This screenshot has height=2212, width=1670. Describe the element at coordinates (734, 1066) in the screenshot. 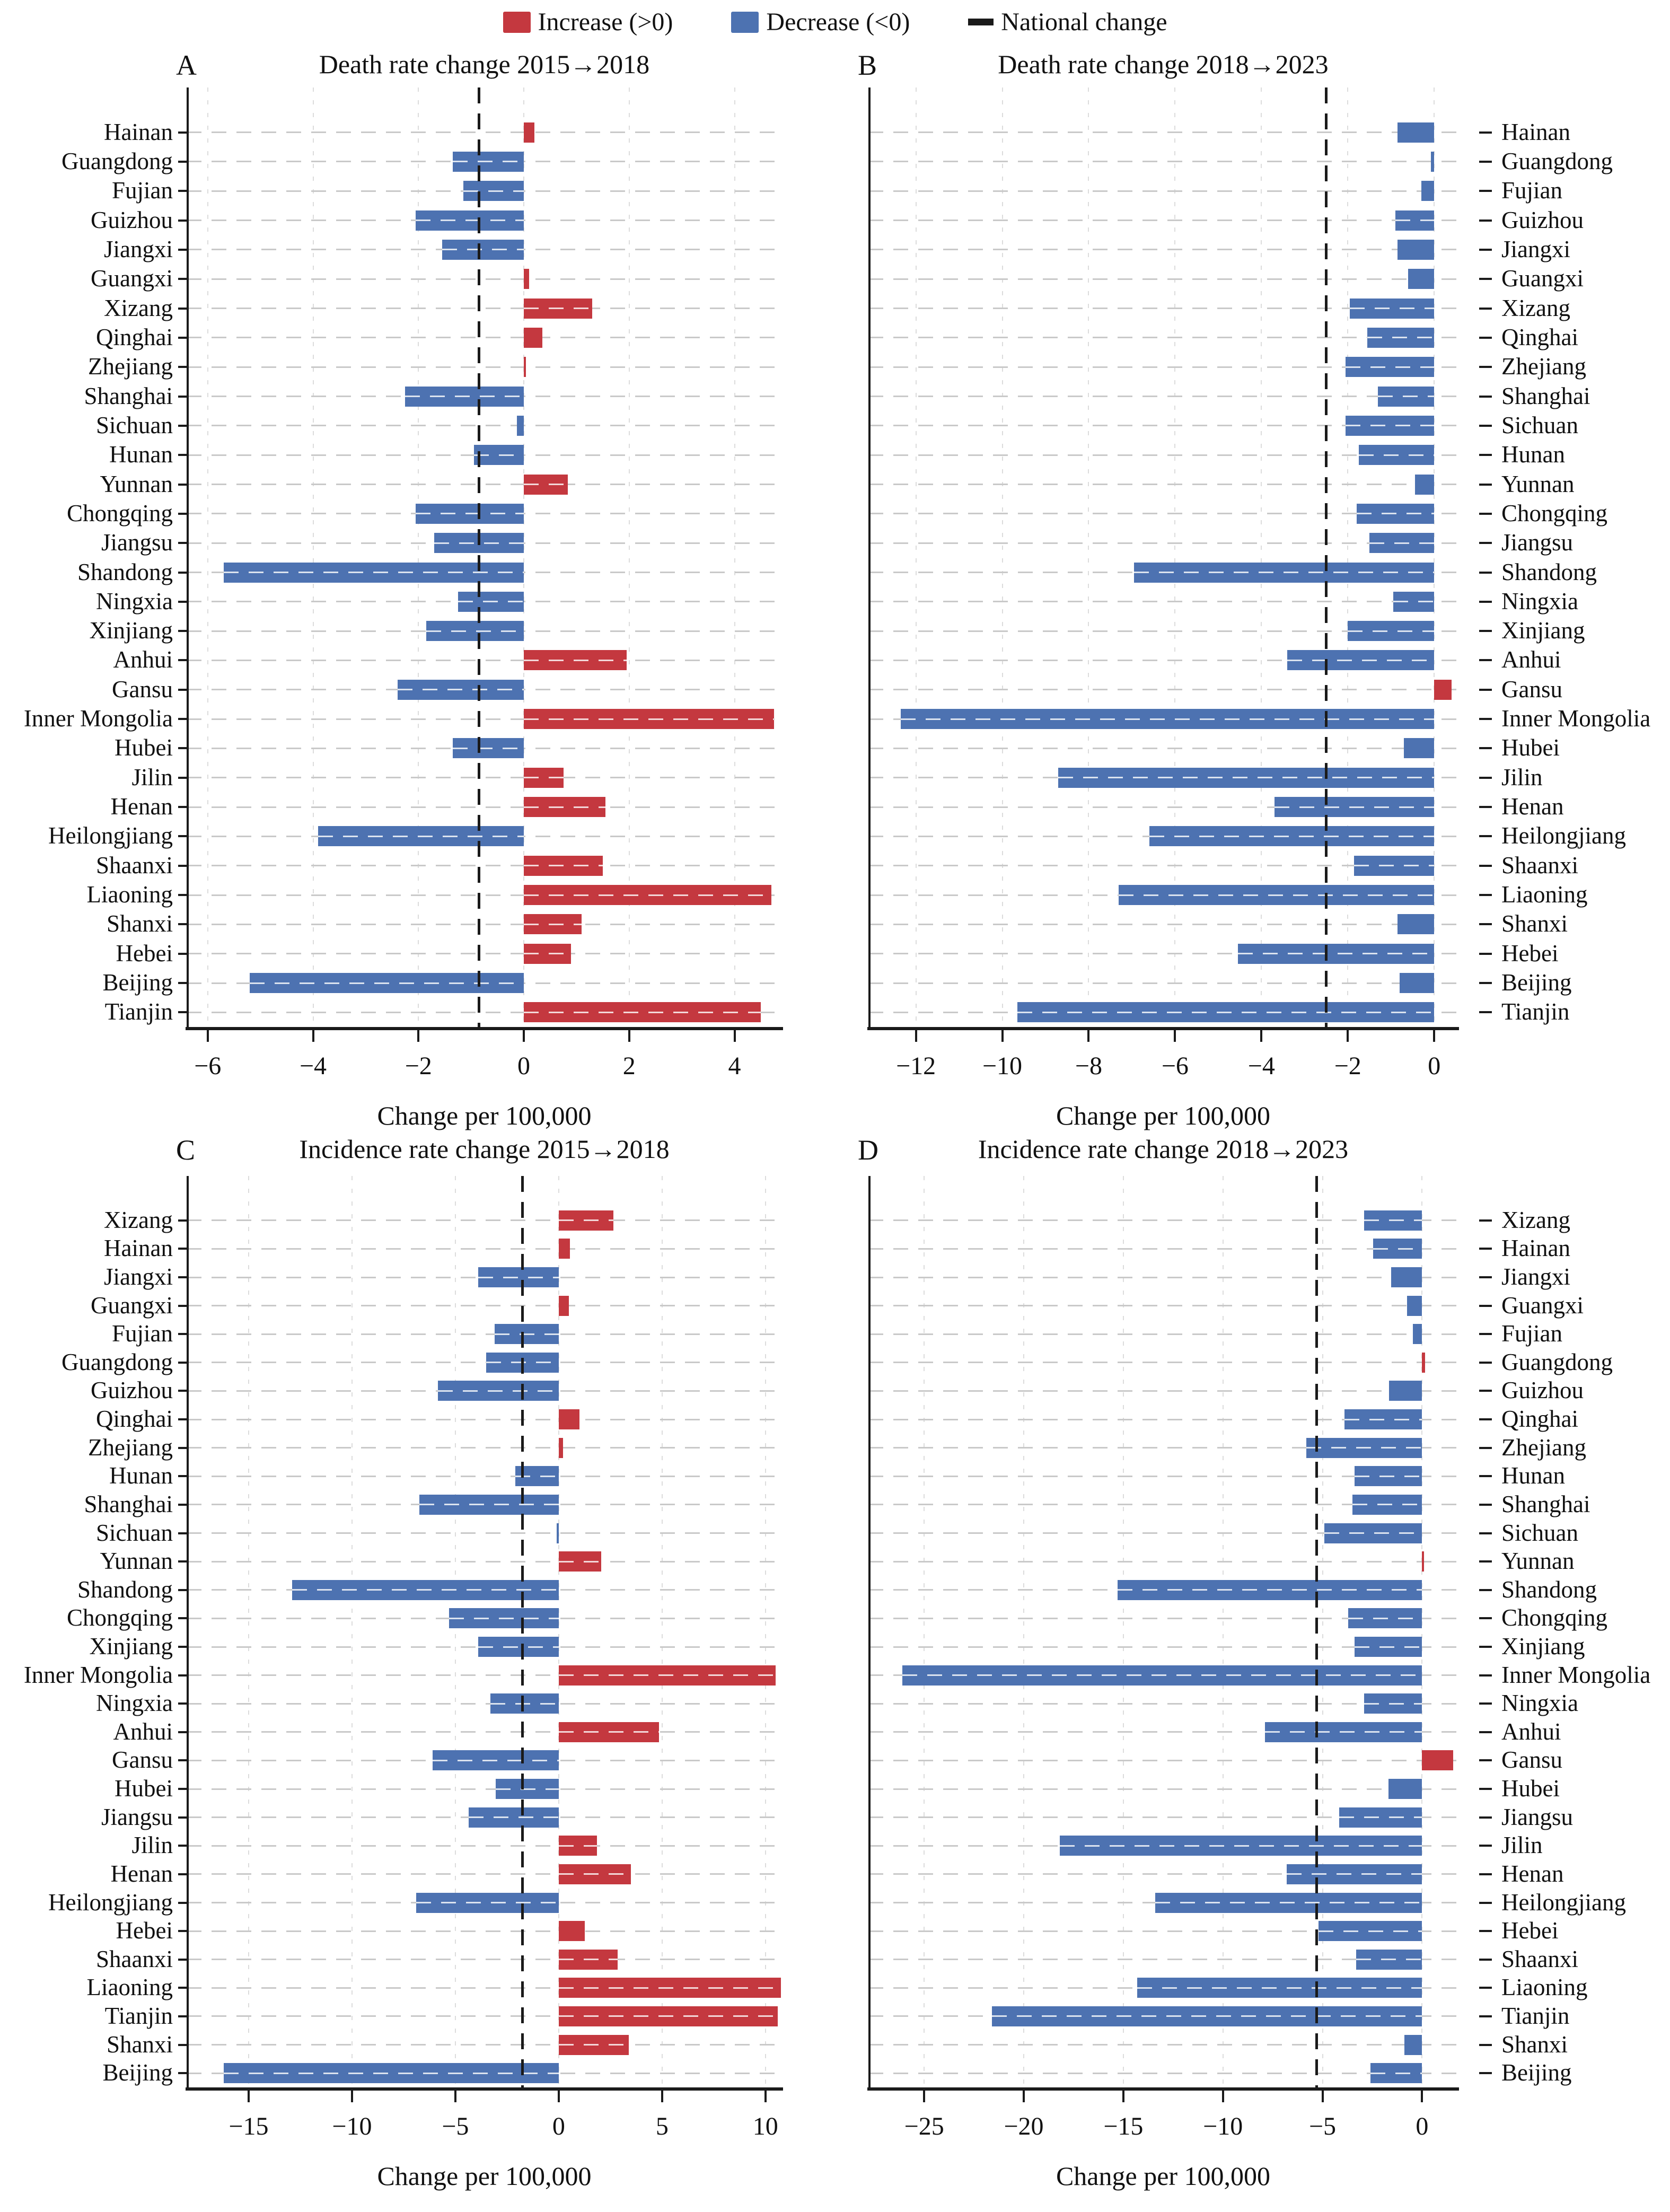

I see `x-tick-label: 4` at that location.